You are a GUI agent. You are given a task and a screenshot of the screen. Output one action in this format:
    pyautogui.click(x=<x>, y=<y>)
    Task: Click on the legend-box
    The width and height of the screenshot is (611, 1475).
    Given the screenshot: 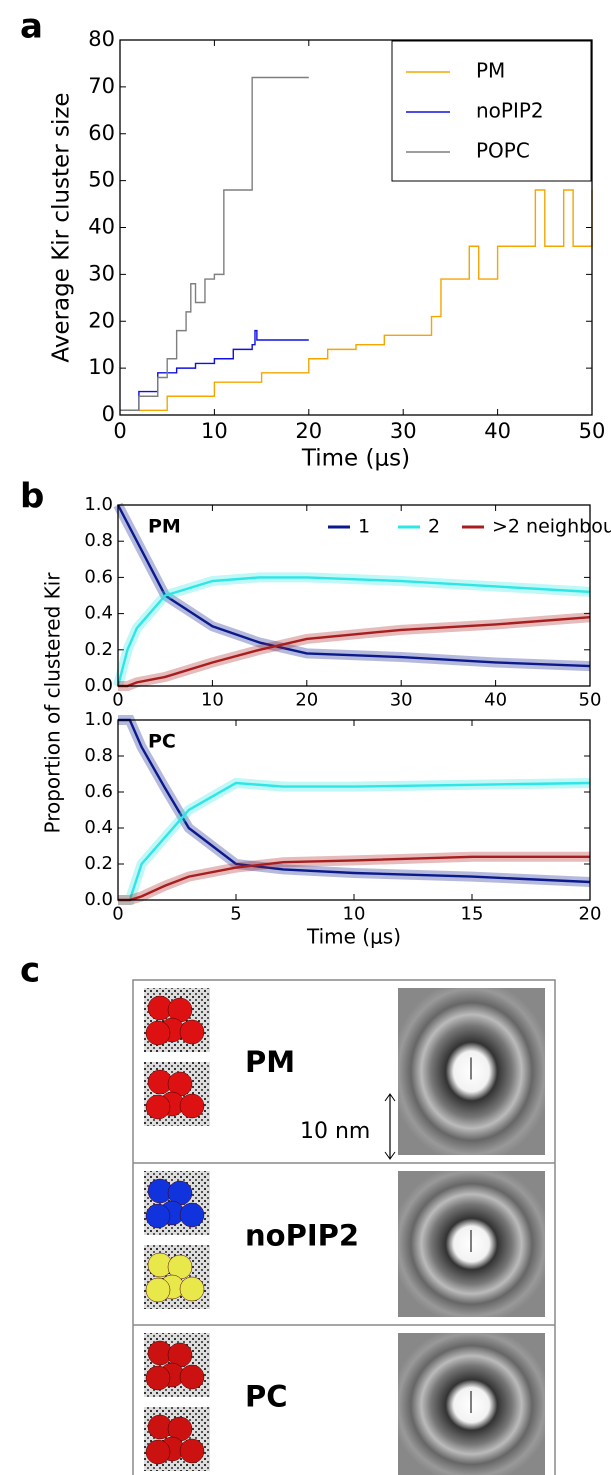 What is the action you would take?
    pyautogui.click(x=491, y=111)
    